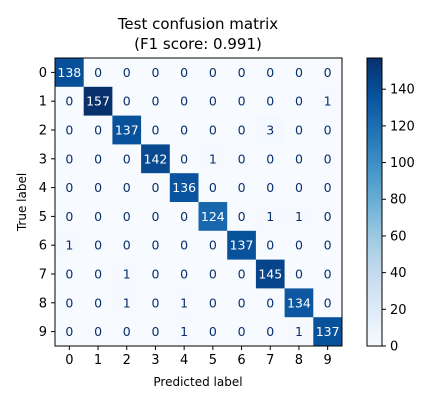 The height and width of the screenshot is (401, 431). Describe the element at coordinates (213, 216) in the screenshot. I see `cell-value-label: 124` at that location.